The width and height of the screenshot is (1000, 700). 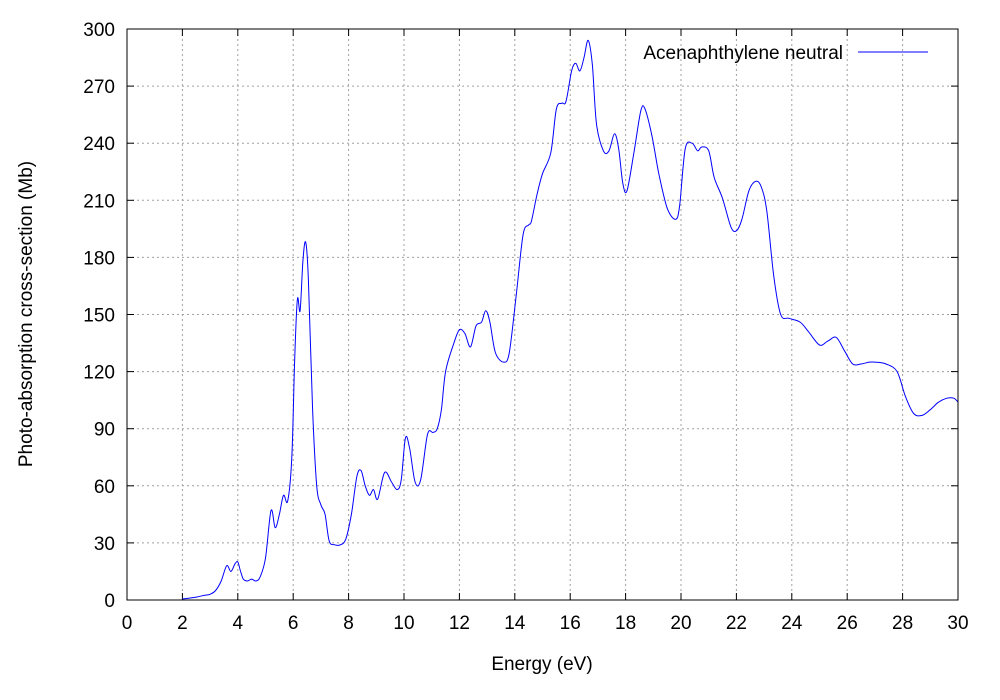 What do you see at coordinates (127, 623) in the screenshot?
I see `x-tick-label: 0` at bounding box center [127, 623].